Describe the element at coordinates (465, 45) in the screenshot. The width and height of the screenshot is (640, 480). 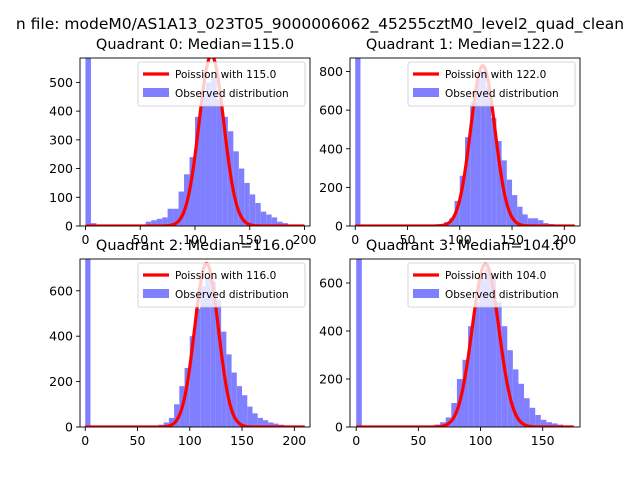
I see `subplot-title: Quadrant 1: Median=122.0` at that location.